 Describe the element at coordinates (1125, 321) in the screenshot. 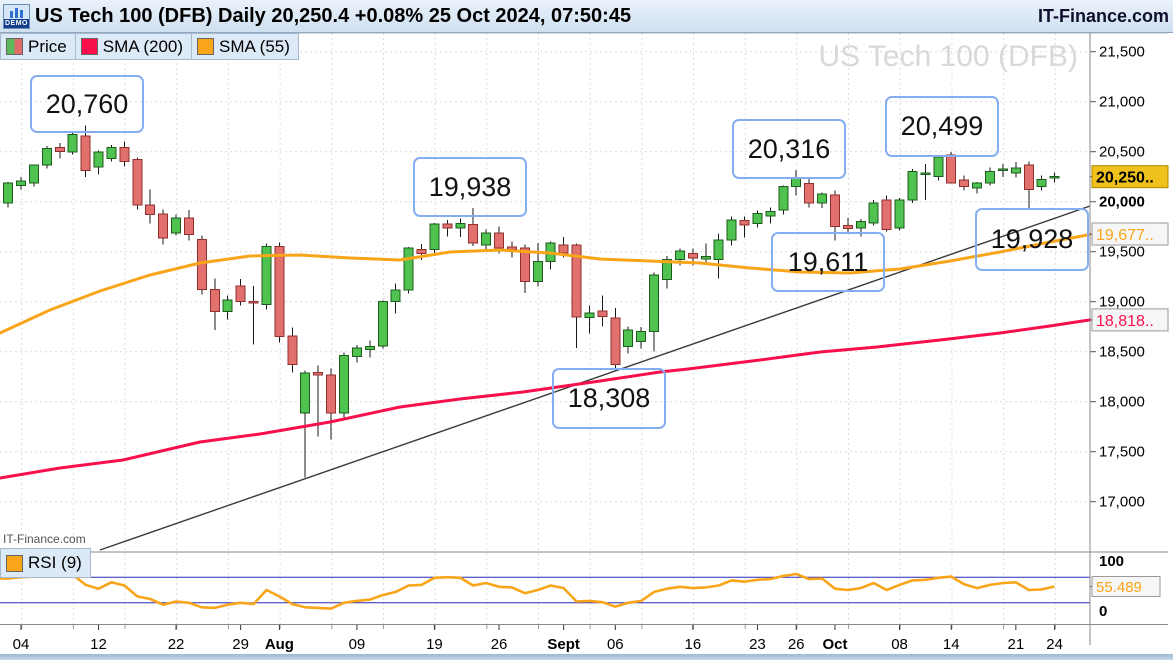

I see `axis-value-label-sma200: 18,818..` at that location.